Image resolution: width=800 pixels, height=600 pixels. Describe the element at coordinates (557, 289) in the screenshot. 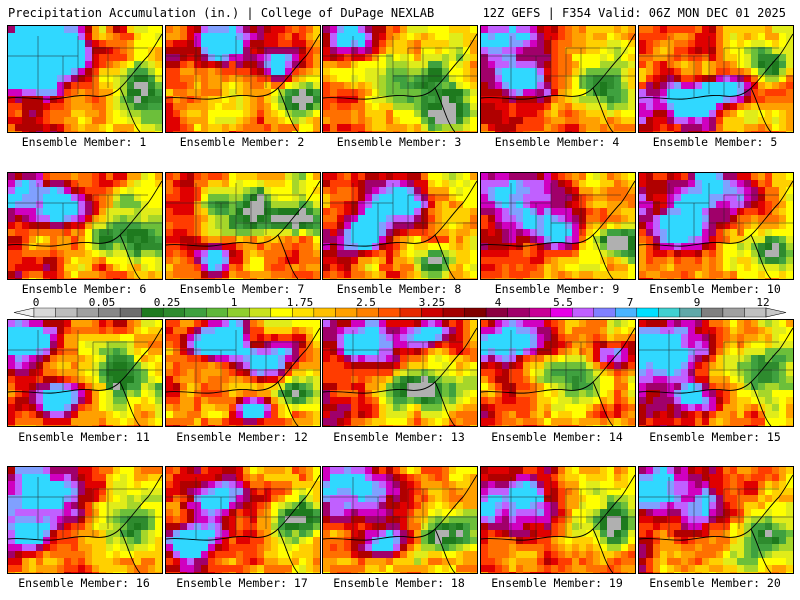

I see `ensemble-member-label: Ensemble Member: 9` at that location.